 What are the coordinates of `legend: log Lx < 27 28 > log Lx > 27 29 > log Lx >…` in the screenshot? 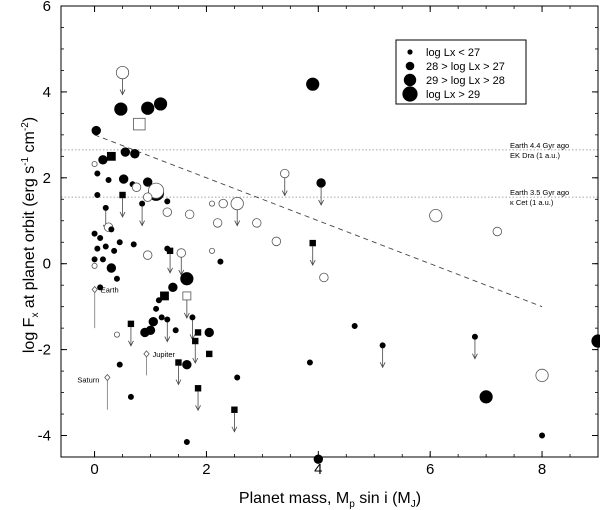 It's located at (461, 72).